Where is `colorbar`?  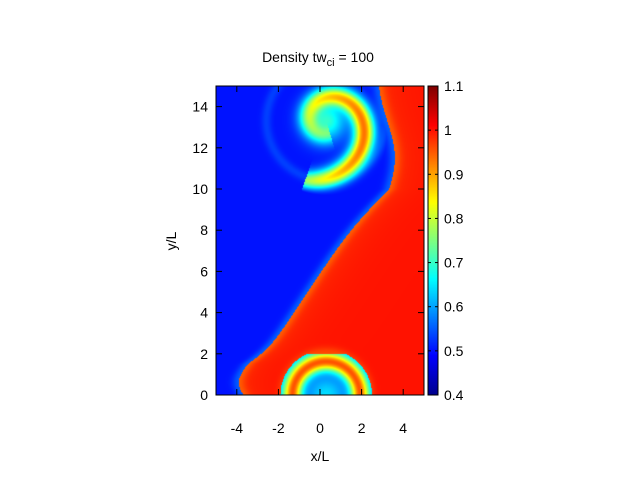
colorbar is located at coordinates (433, 240).